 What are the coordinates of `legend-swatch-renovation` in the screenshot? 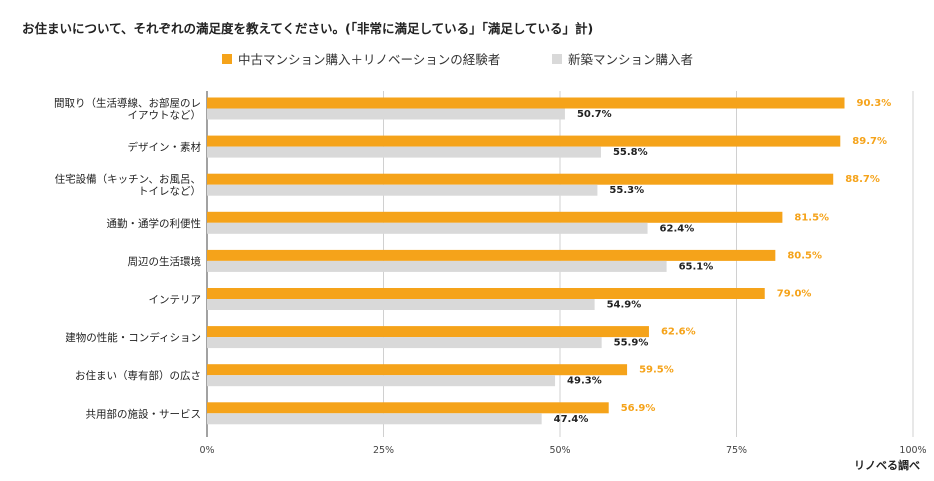 It's located at (227, 58).